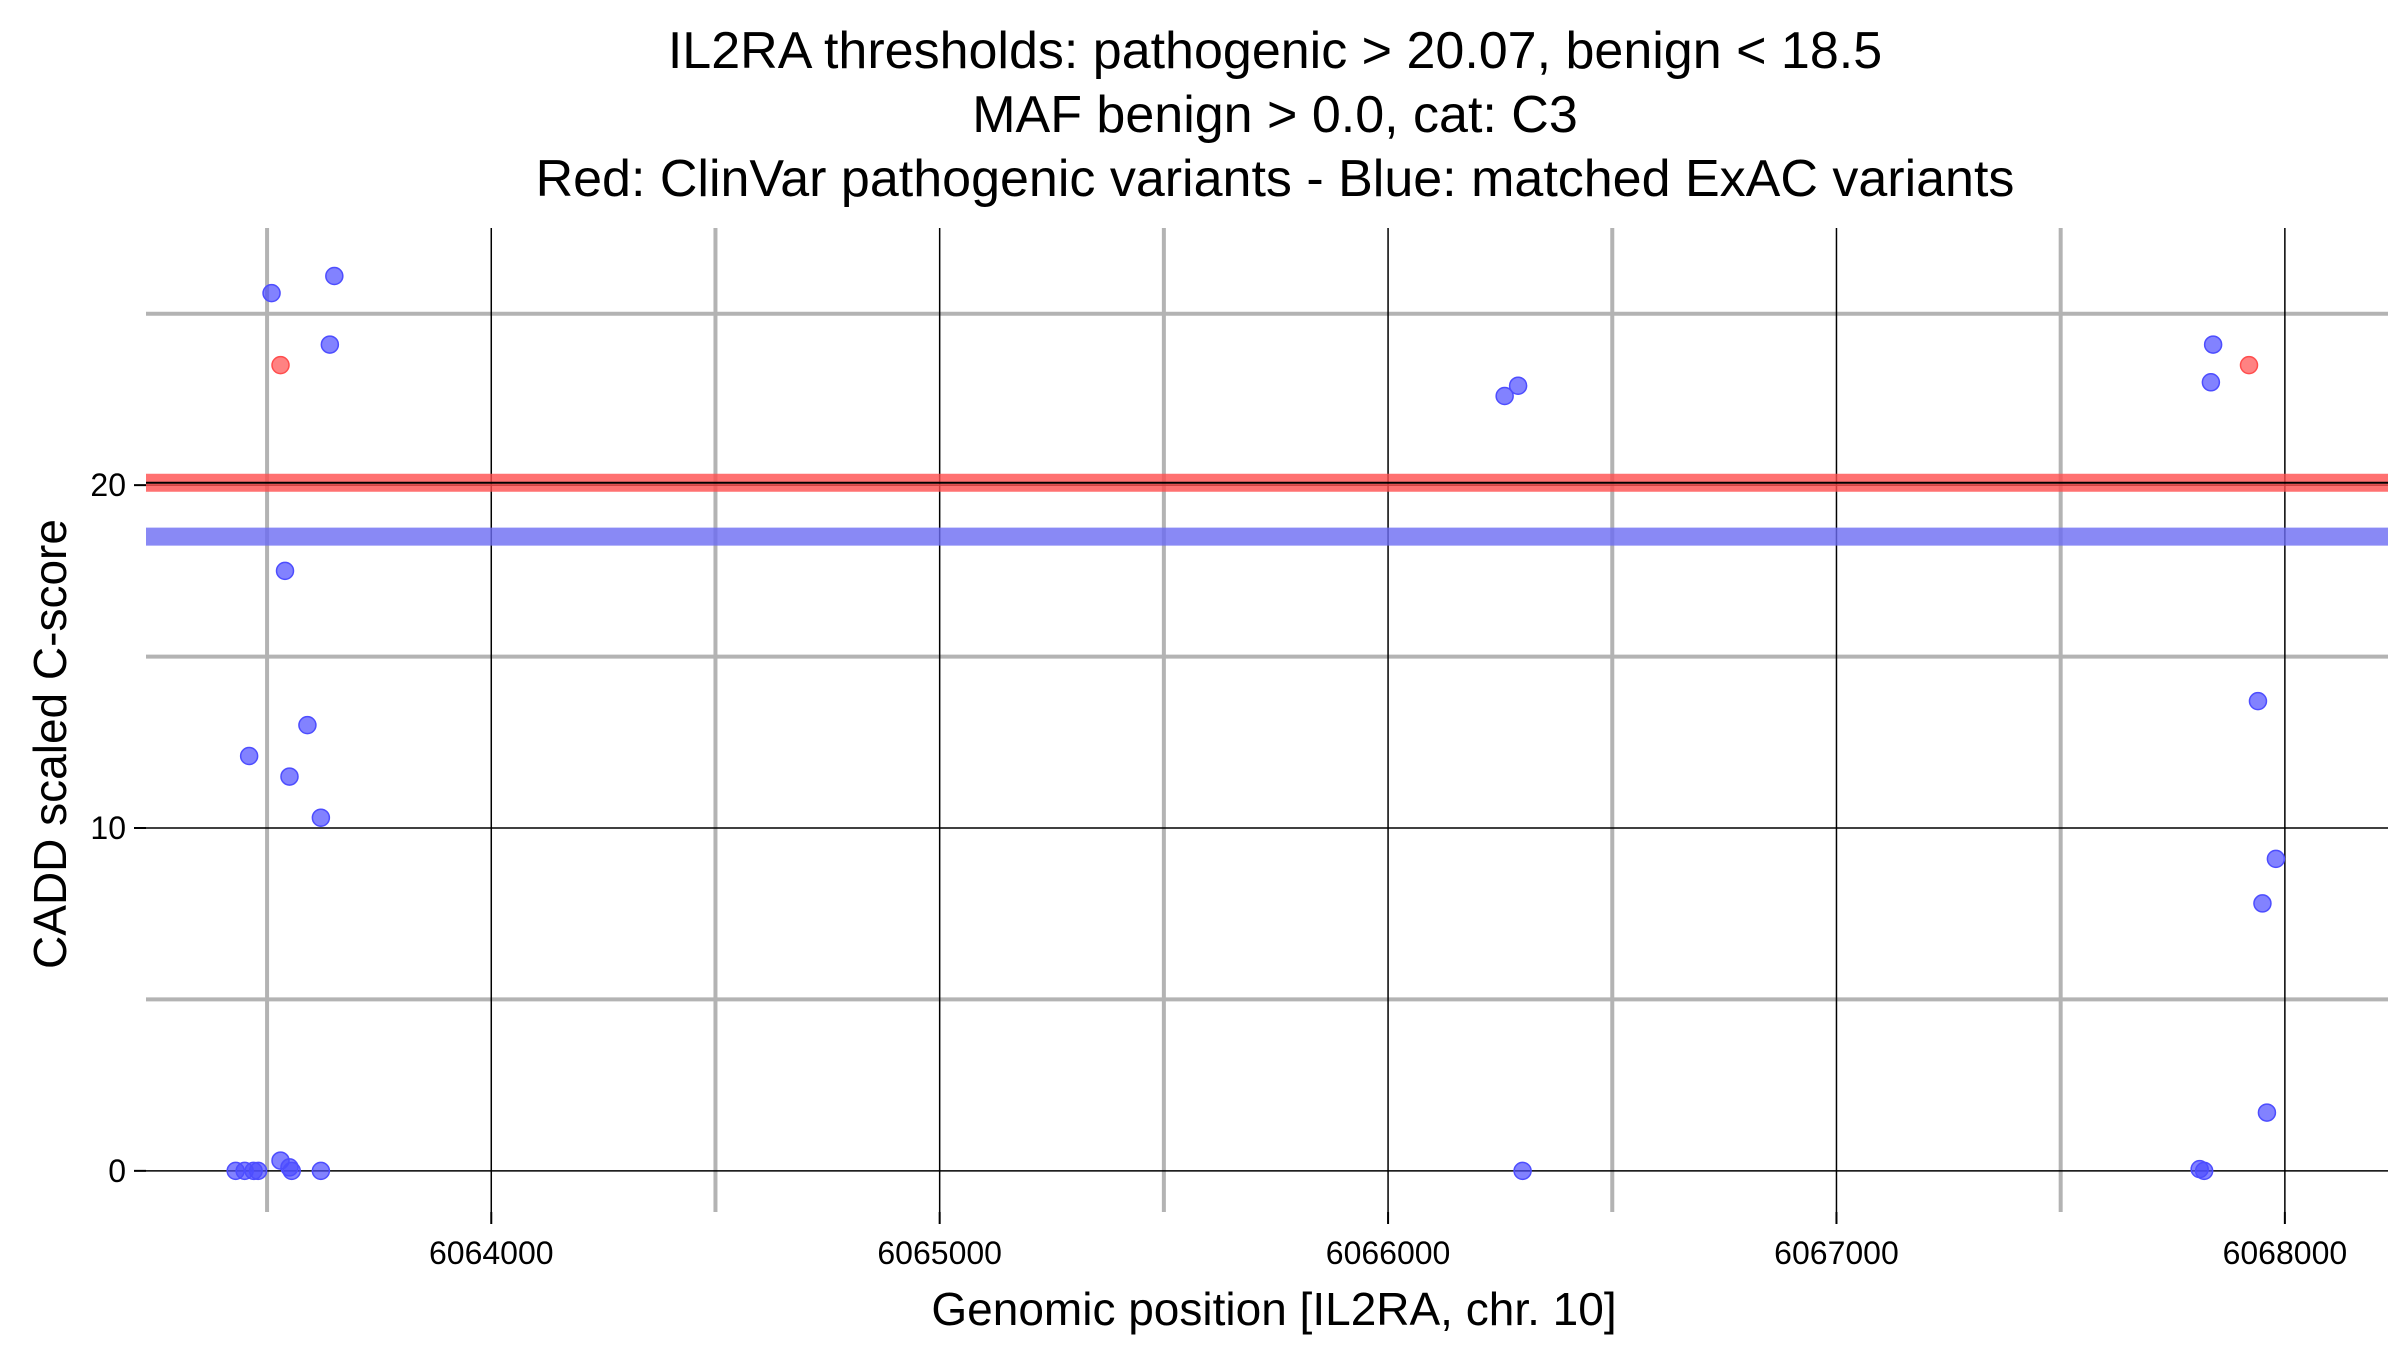  I want to click on x-tick-label: 6064000, so click(491, 1253).